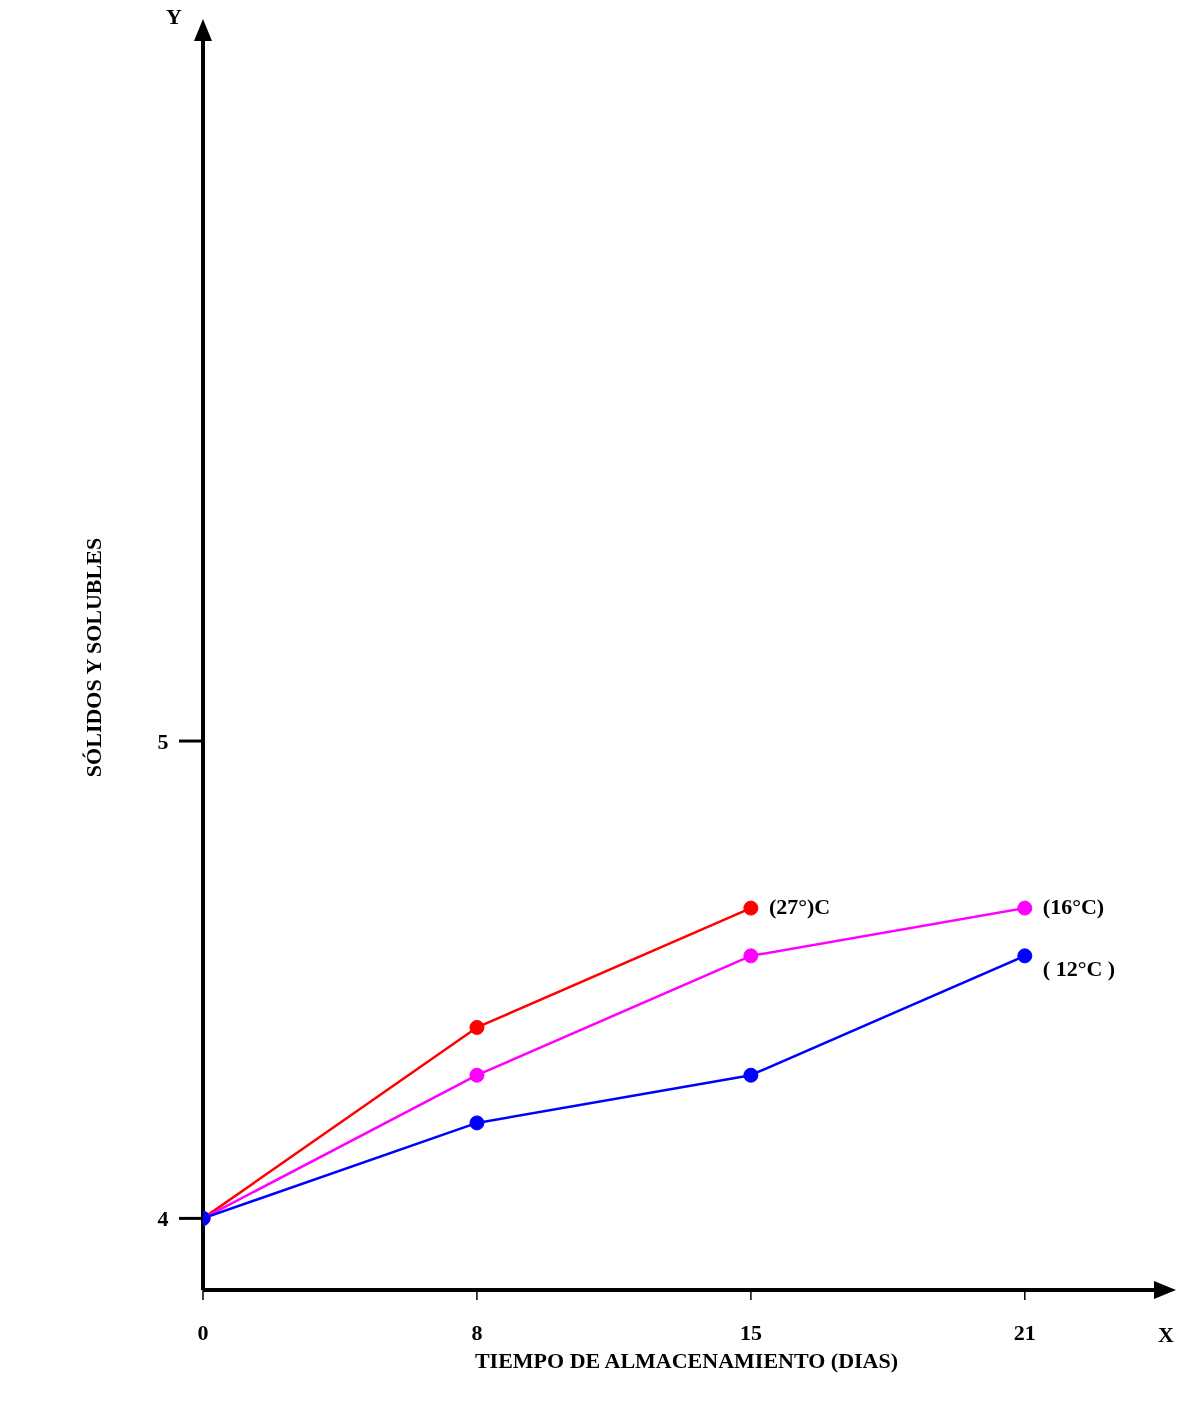 This screenshot has width=1178, height=1412. What do you see at coordinates (93, 657) in the screenshot?
I see `y-axis-title: SÓLIDOS Y SOLUBLES` at bounding box center [93, 657].